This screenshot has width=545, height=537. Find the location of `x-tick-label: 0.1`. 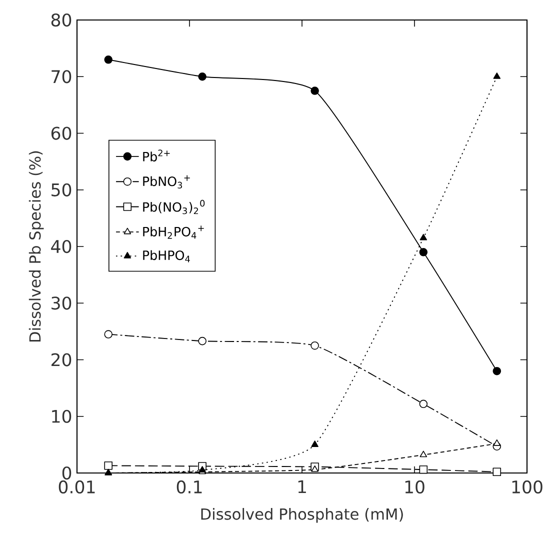

x-tick-label: 0.1 is located at coordinates (189, 487).